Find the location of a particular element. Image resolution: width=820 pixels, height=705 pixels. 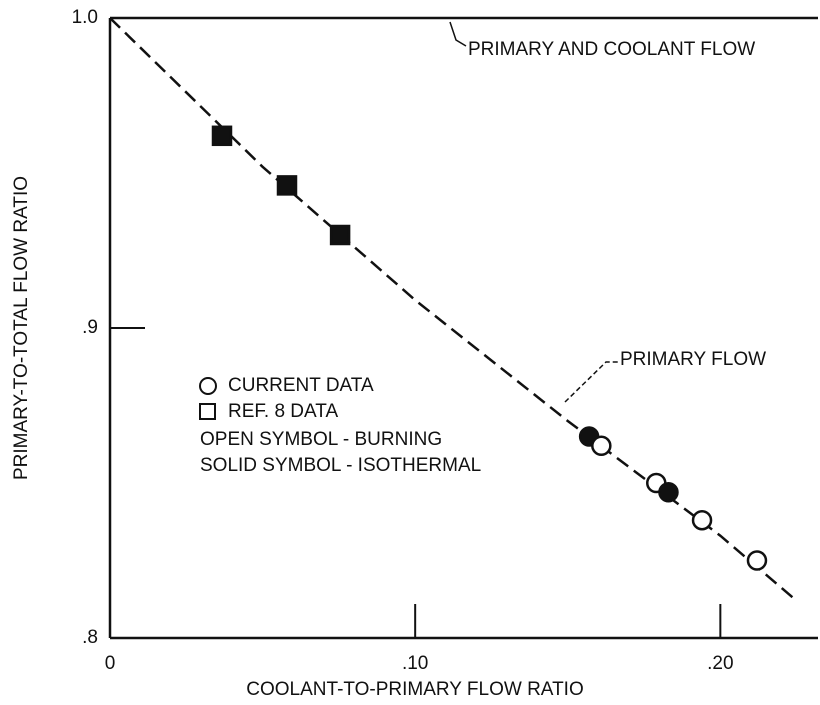

y-tick-label: 1.0 is located at coordinates (85, 17).